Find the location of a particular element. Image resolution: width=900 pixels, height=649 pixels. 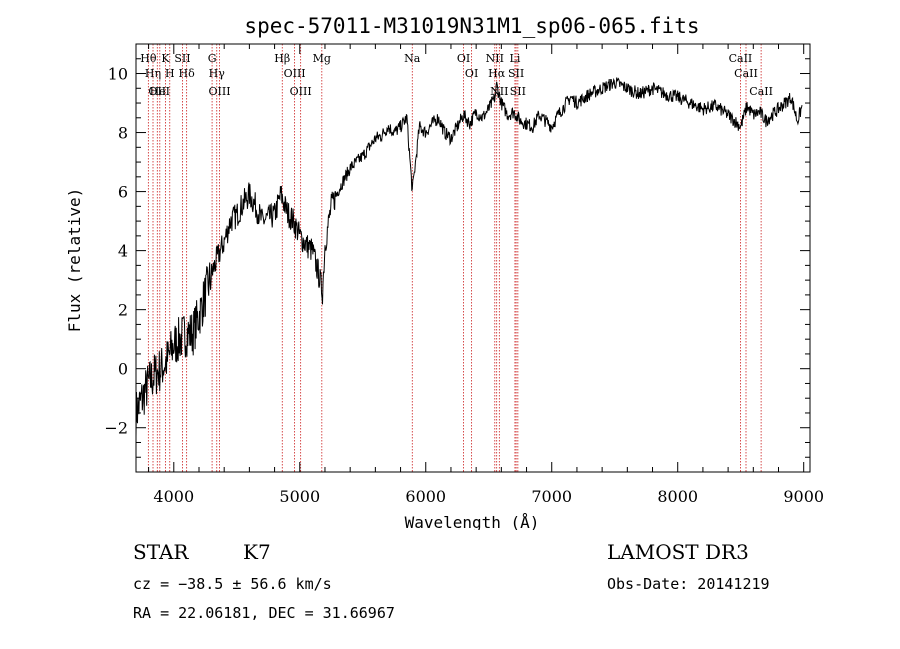

x-tick-label: 6000 is located at coordinates (425, 496).